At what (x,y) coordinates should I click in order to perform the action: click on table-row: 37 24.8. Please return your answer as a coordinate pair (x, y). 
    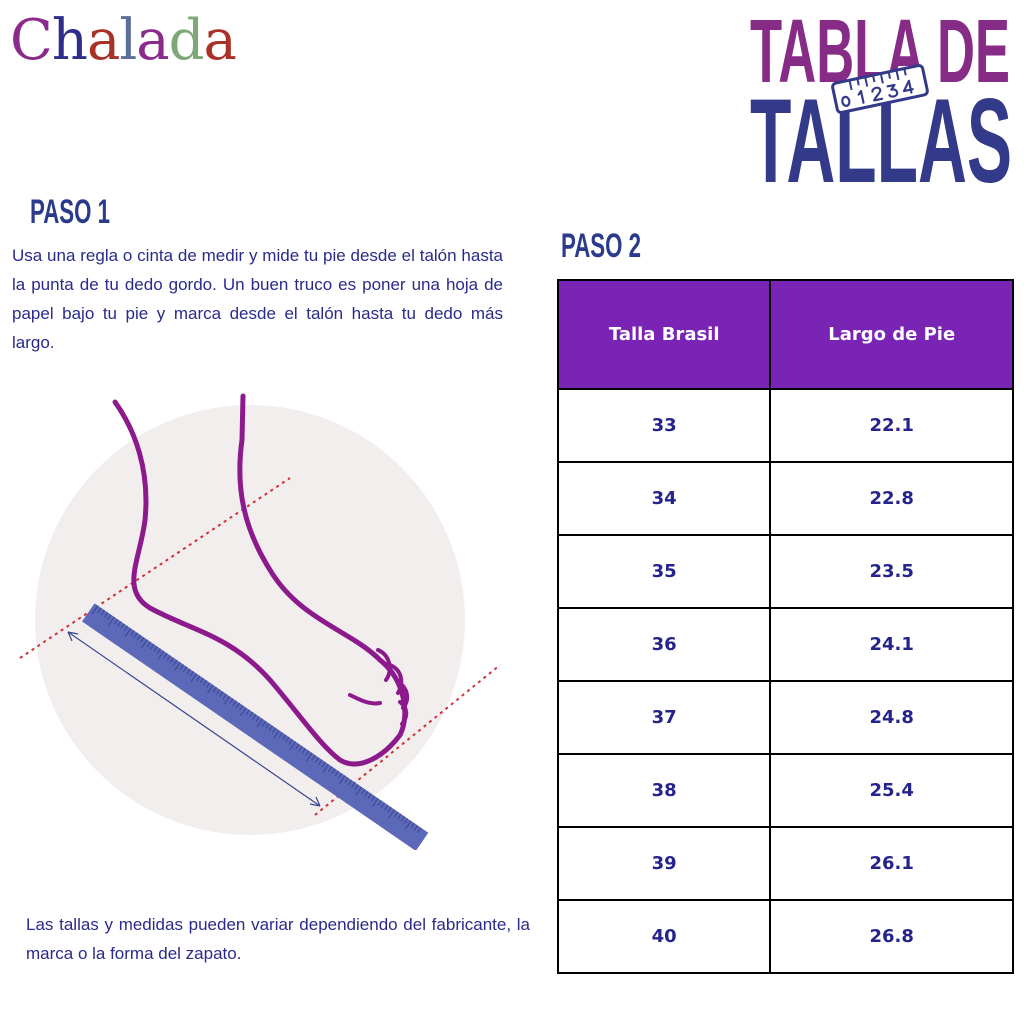
    Looking at the image, I should click on (785, 717).